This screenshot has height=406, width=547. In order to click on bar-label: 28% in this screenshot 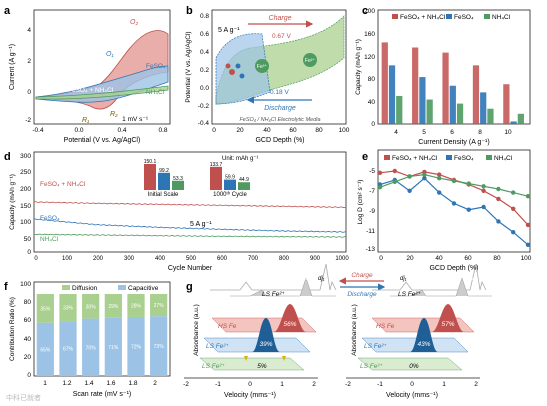, I will do `click(136, 306)`.